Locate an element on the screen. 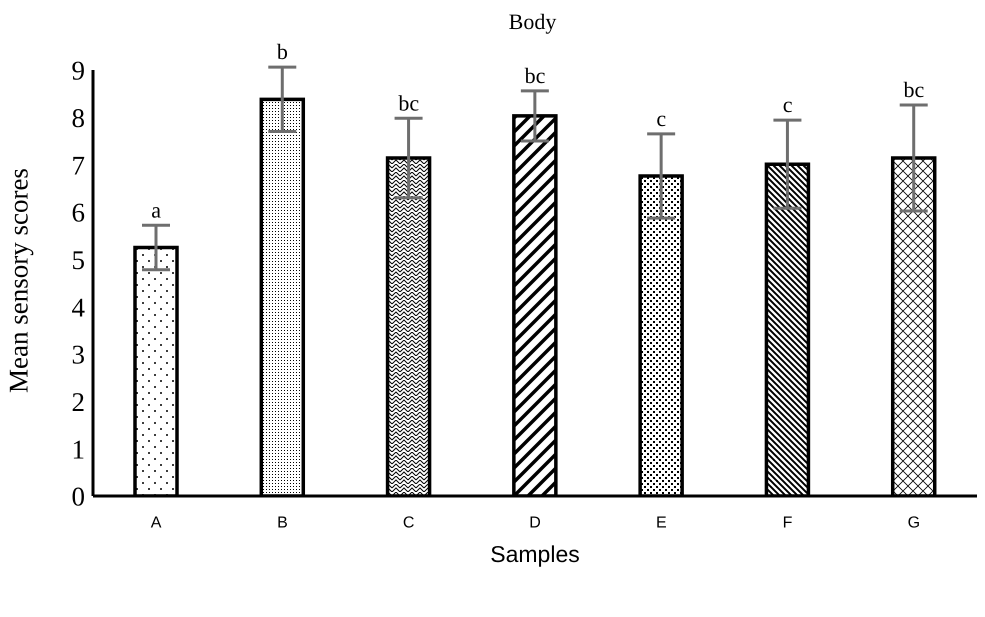  y-tick-label: 6 is located at coordinates (78, 213).